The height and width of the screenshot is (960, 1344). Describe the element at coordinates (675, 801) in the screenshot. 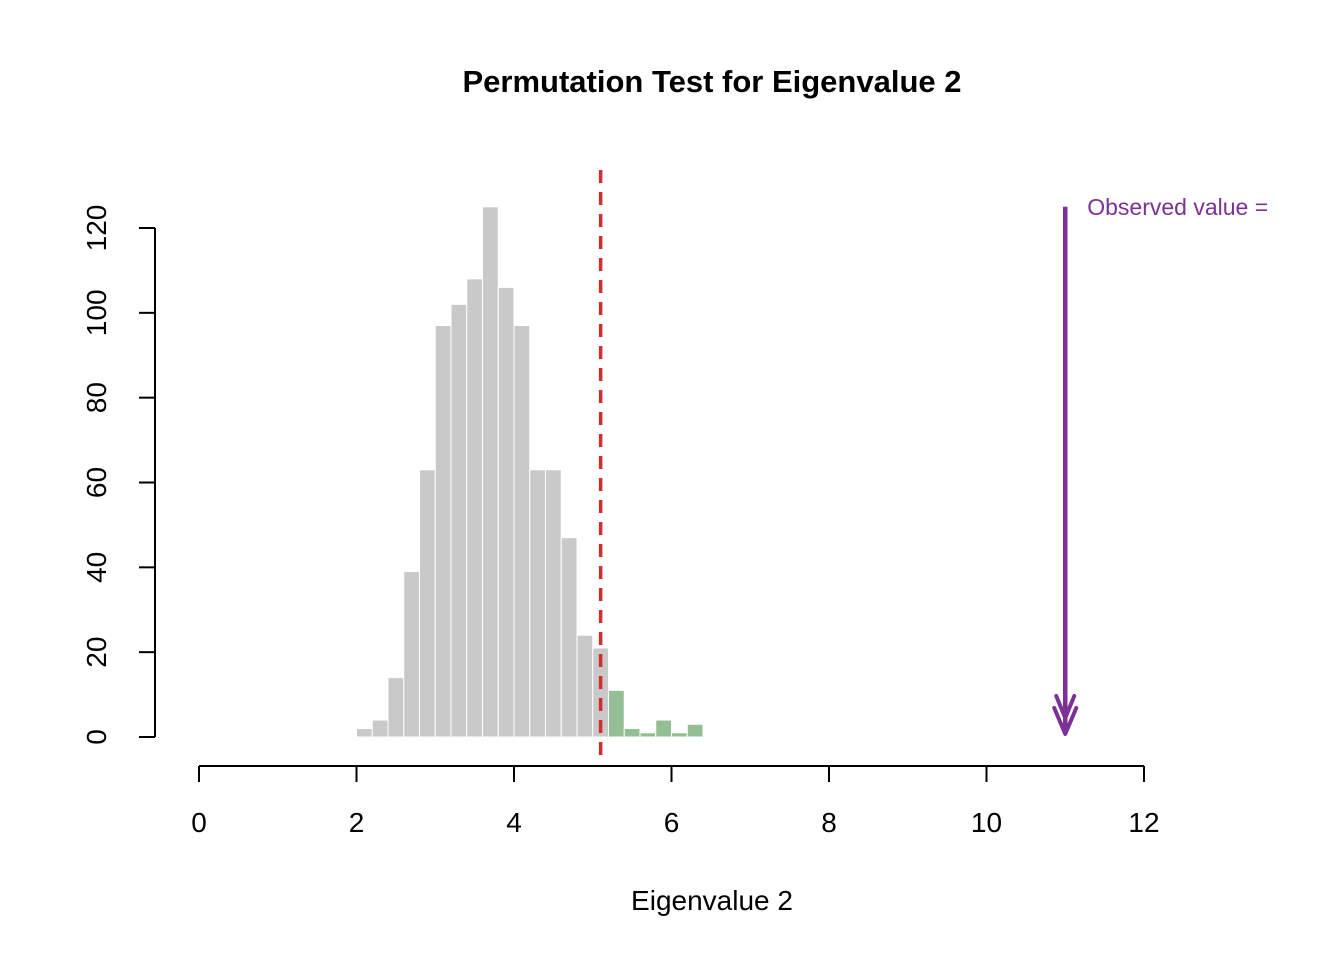

I see `x-axis: 0 2 4 6 8 10 12` at that location.